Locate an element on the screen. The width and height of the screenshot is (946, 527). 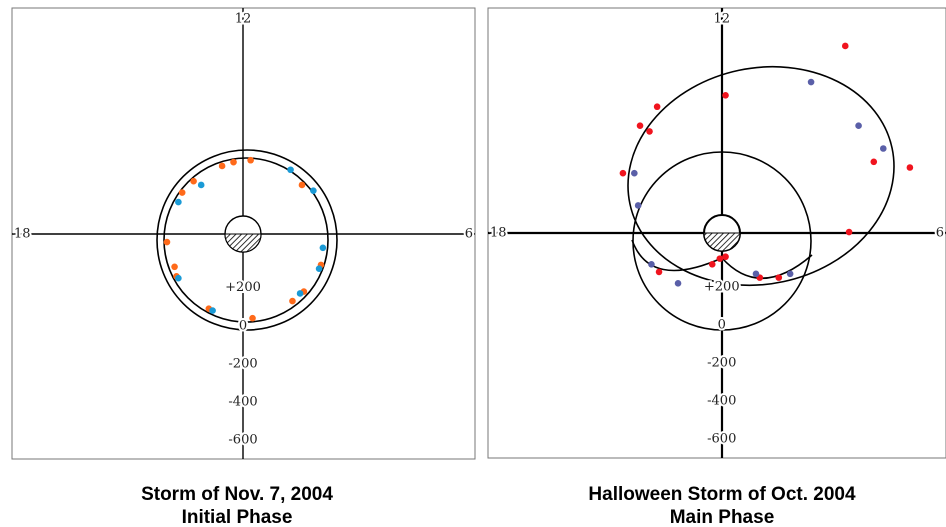
chart-title: Halloween Storm of Oct. 2004 is located at coordinates (722, 494).